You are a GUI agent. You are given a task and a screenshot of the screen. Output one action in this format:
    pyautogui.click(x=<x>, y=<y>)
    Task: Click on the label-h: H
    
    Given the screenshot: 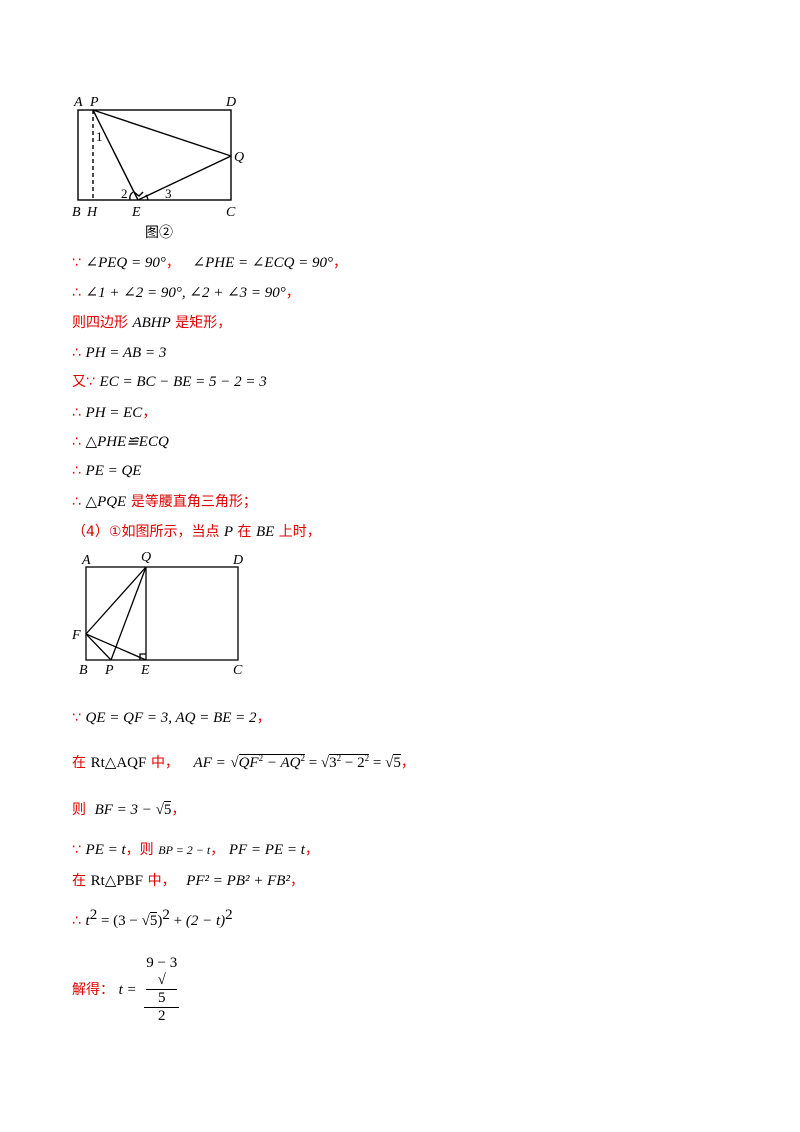 What is the action you would take?
    pyautogui.click(x=92, y=212)
    